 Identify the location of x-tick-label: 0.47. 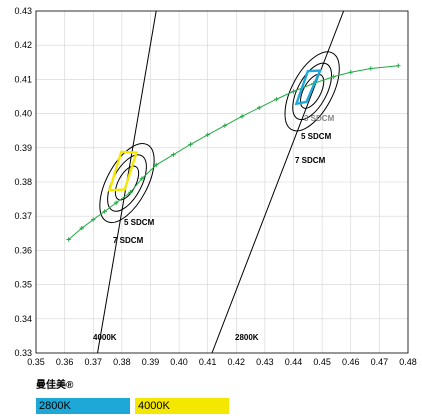
(380, 362).